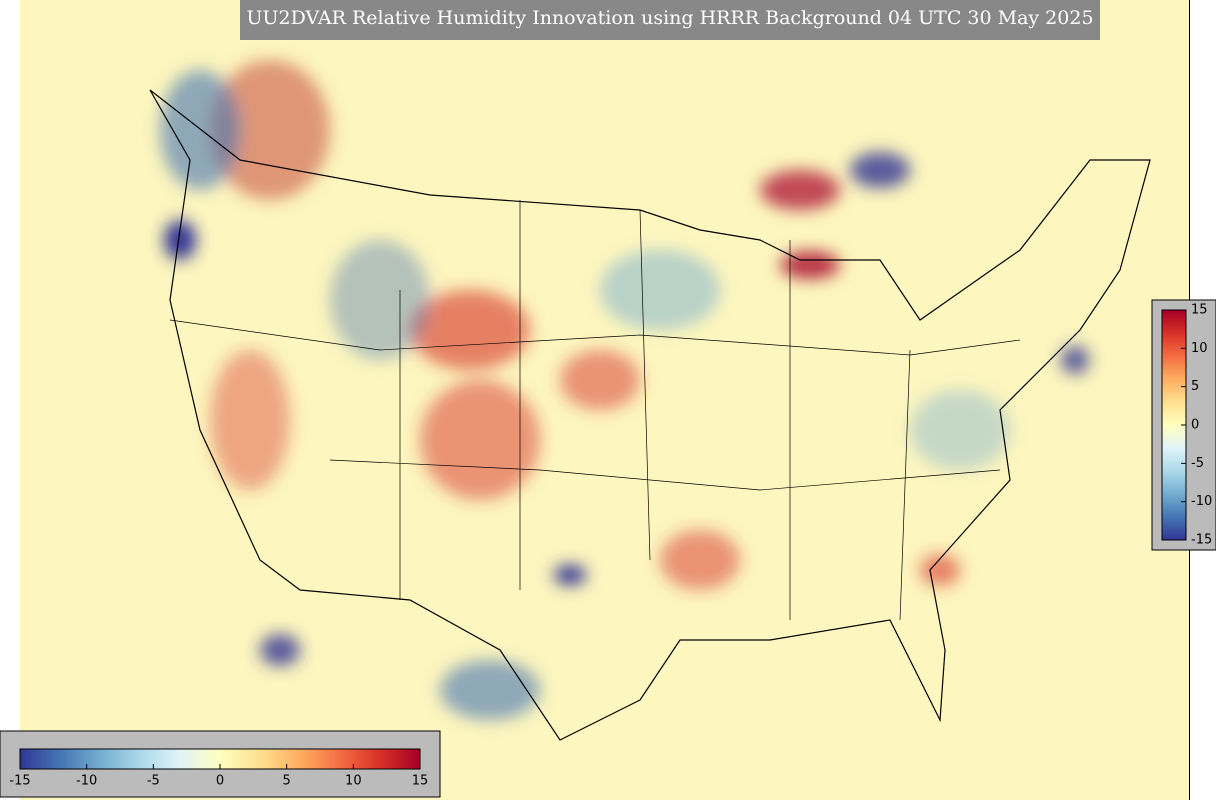  I want to click on title-box, so click(670, 20).